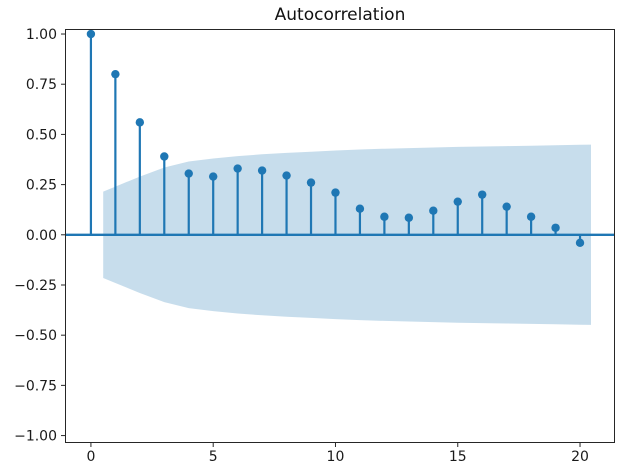  What do you see at coordinates (41, 85) in the screenshot?
I see `y-tick-label: 0.75` at bounding box center [41, 85].